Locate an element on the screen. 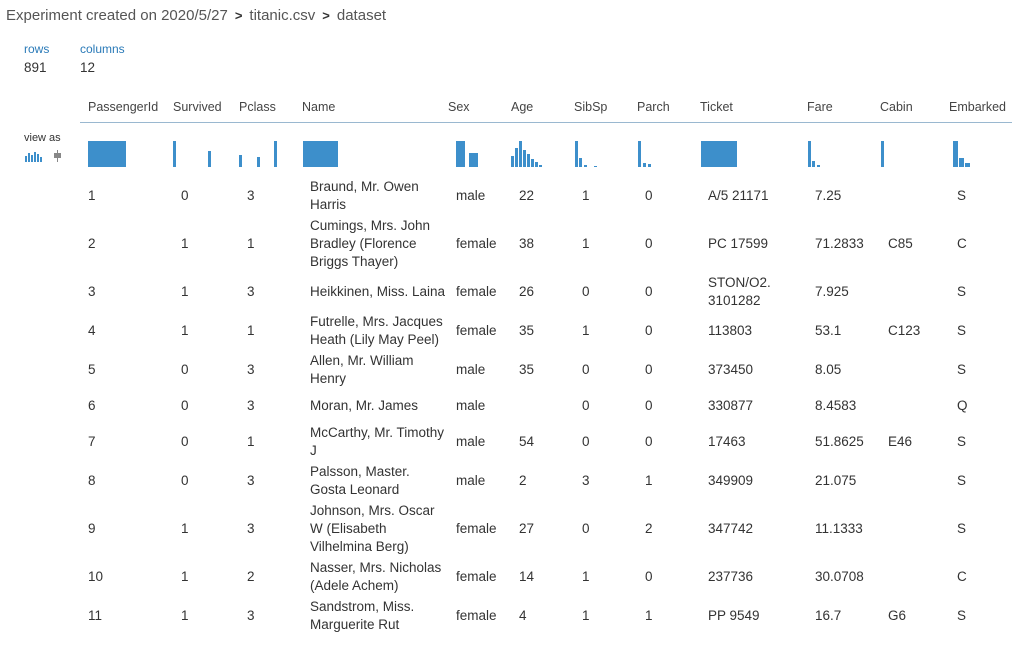 The width and height of the screenshot is (1024, 658). stat: columns 12 is located at coordinates (102, 58).